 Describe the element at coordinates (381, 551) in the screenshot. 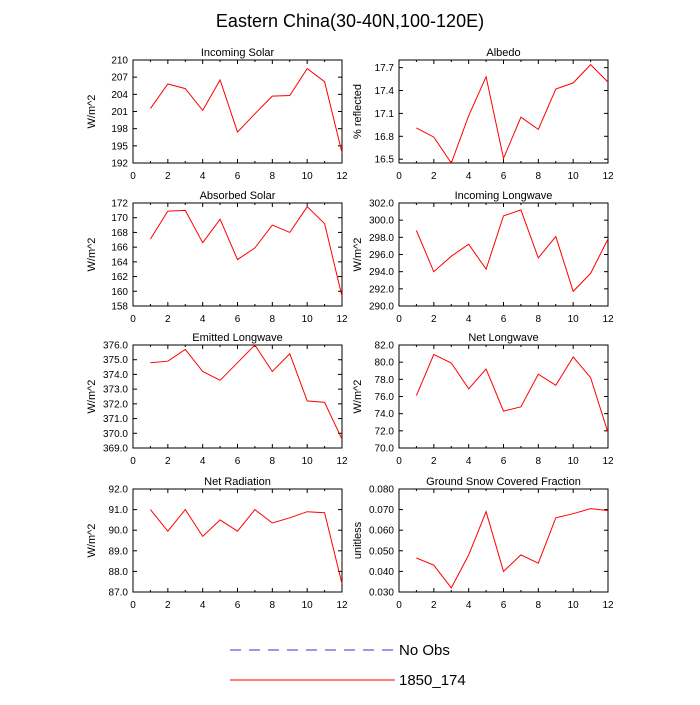

I see `y-tick-label: 0.050` at that location.